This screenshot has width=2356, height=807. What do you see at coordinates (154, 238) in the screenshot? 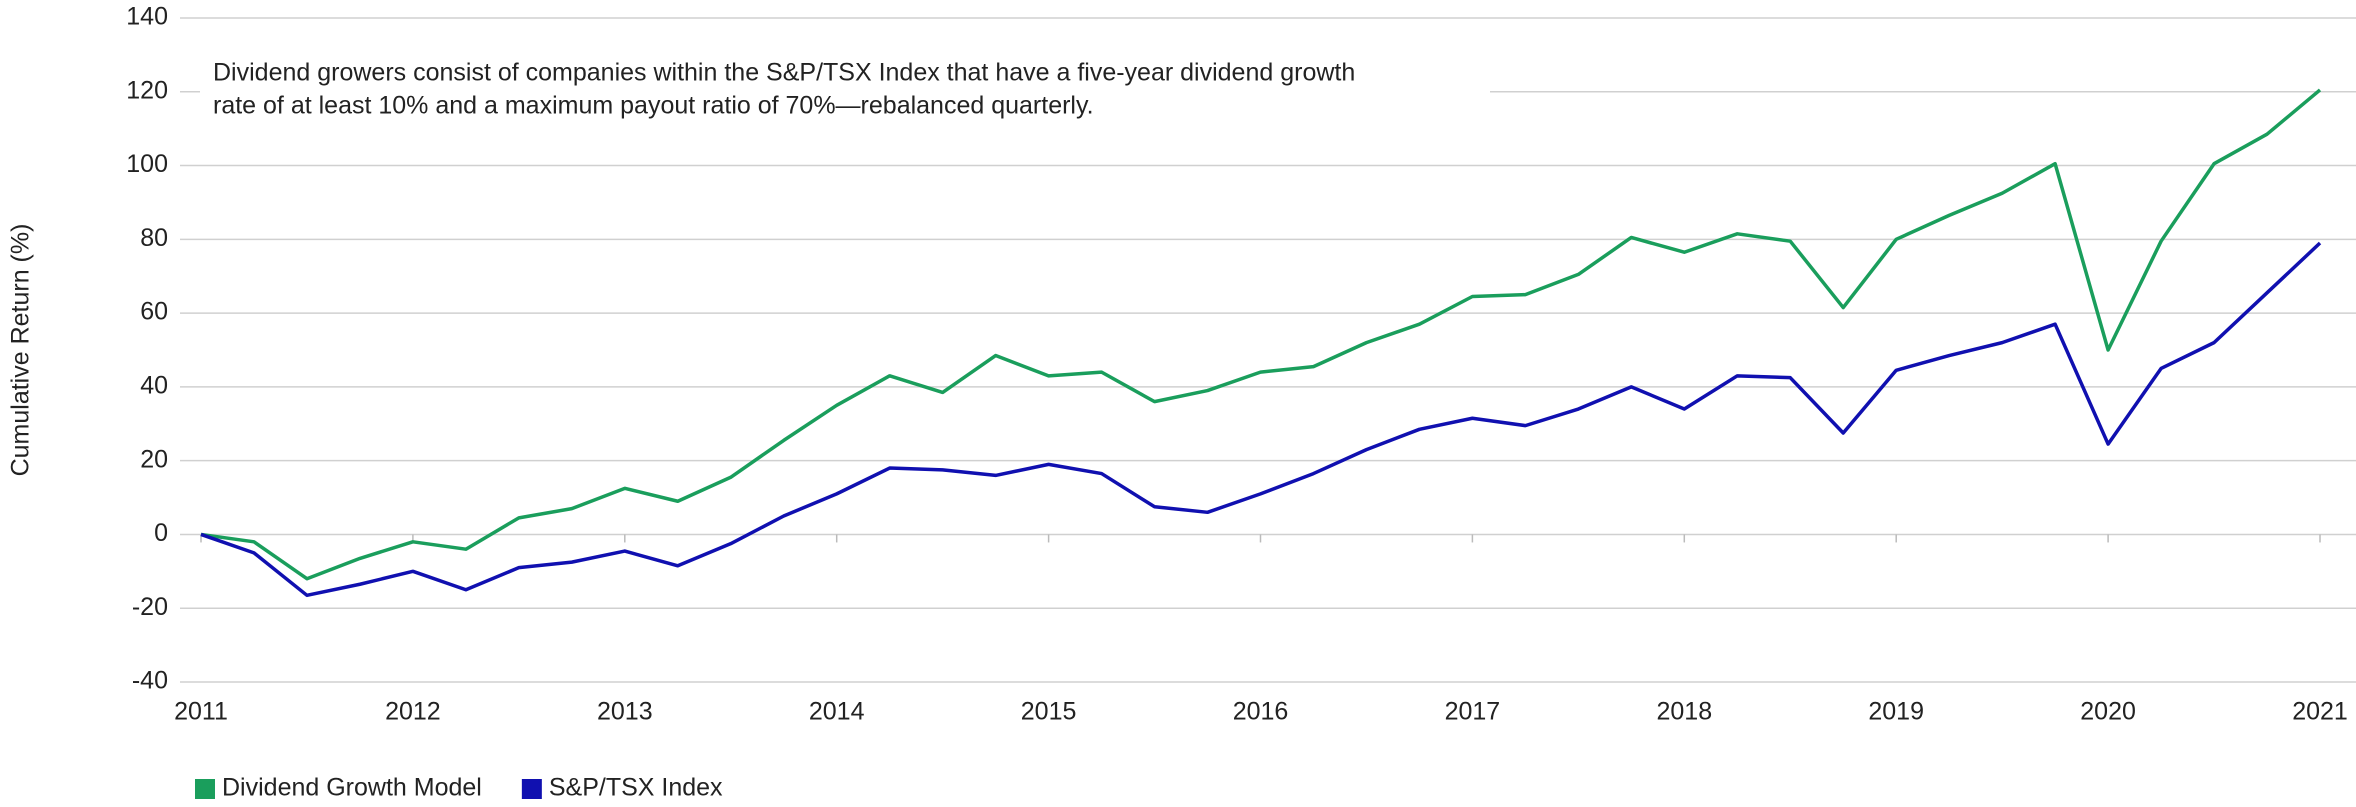
I see `y-tick-label: 80` at bounding box center [154, 238].